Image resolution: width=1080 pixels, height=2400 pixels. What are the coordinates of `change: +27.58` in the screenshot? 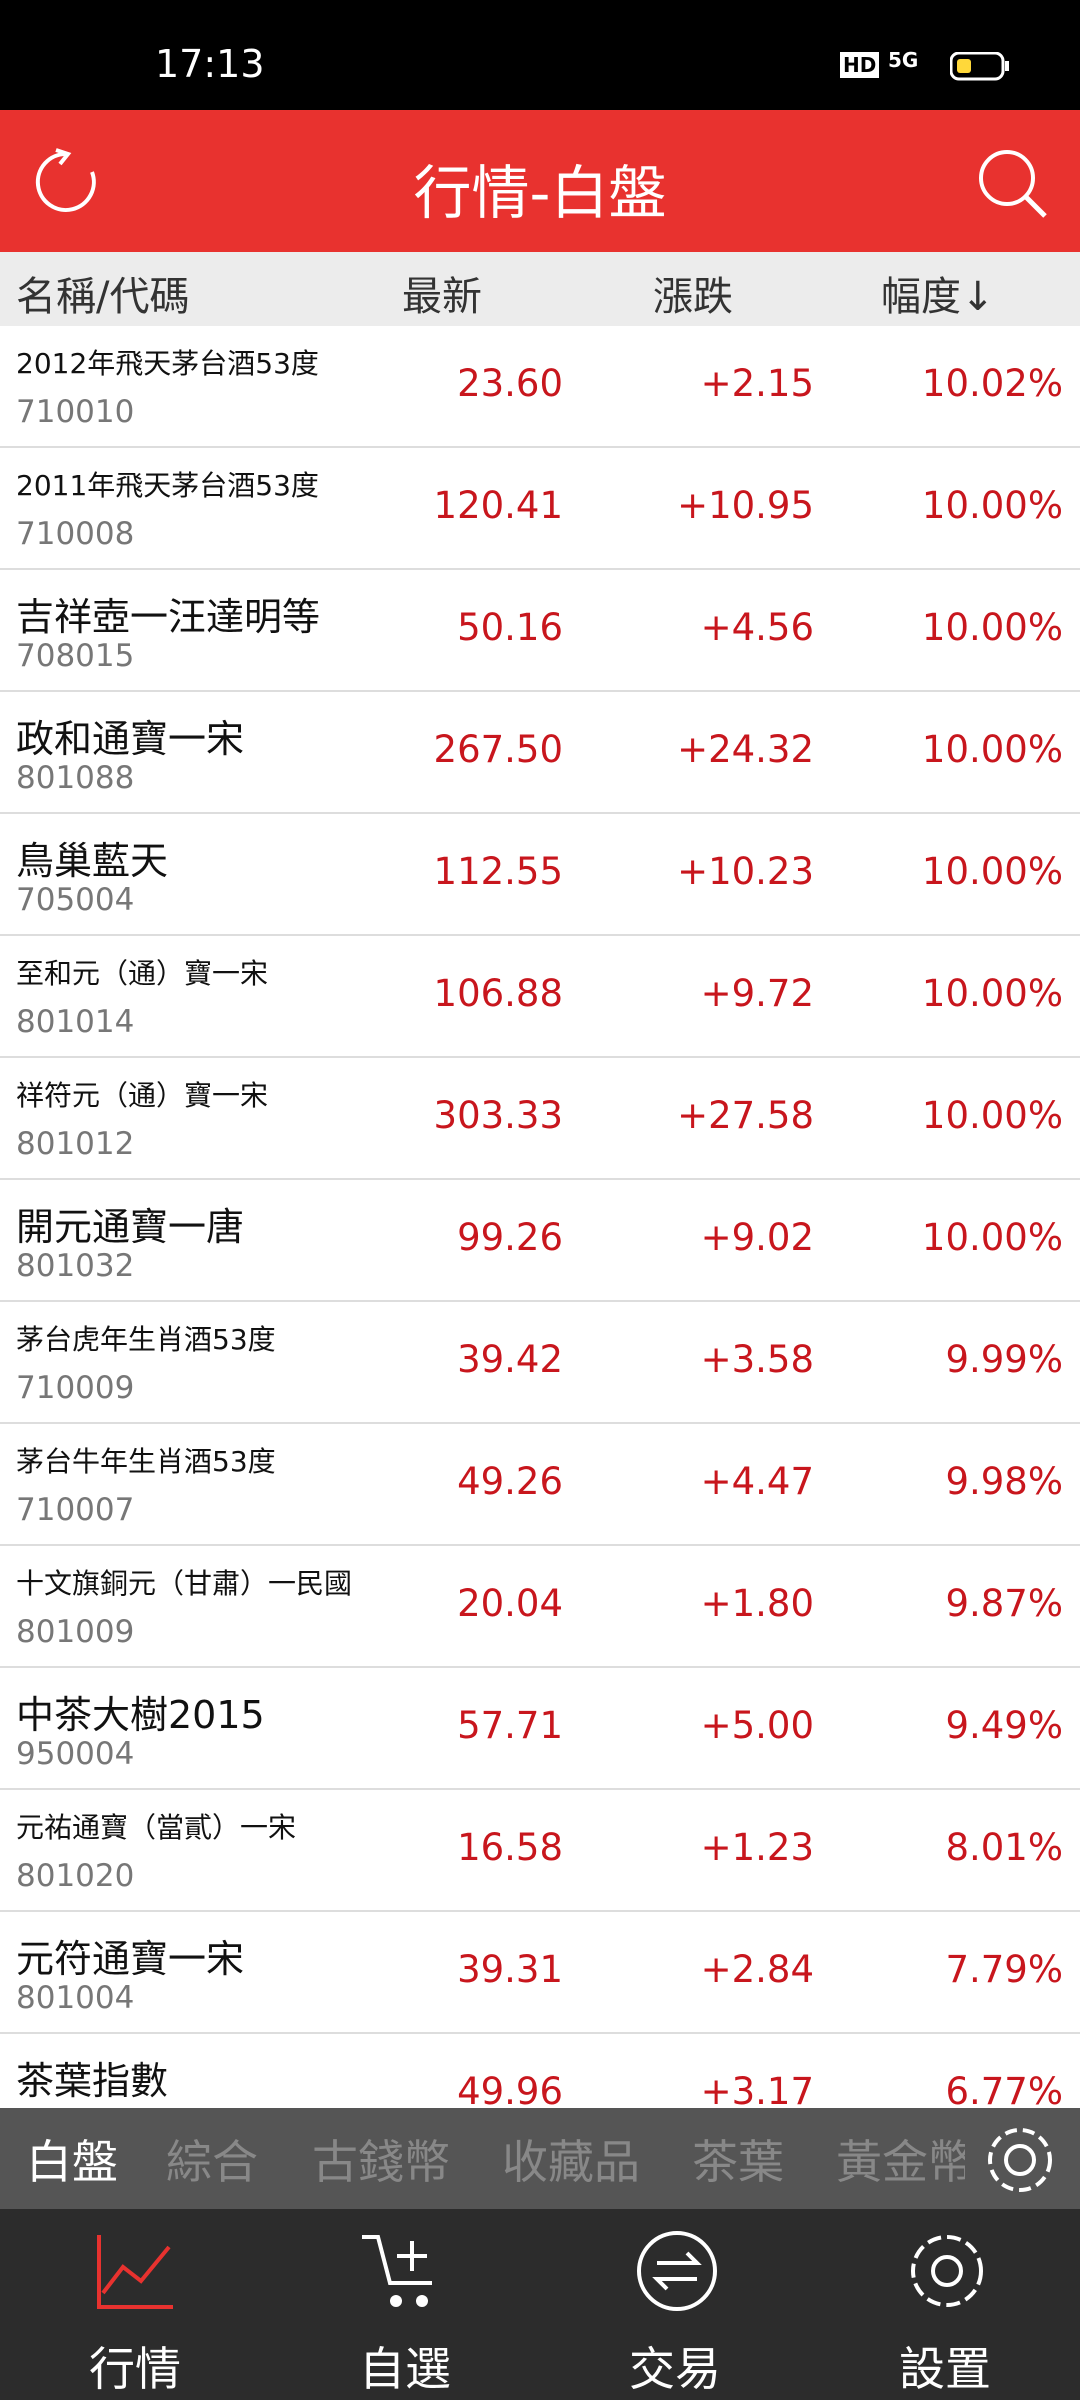 It's located at (745, 1115).